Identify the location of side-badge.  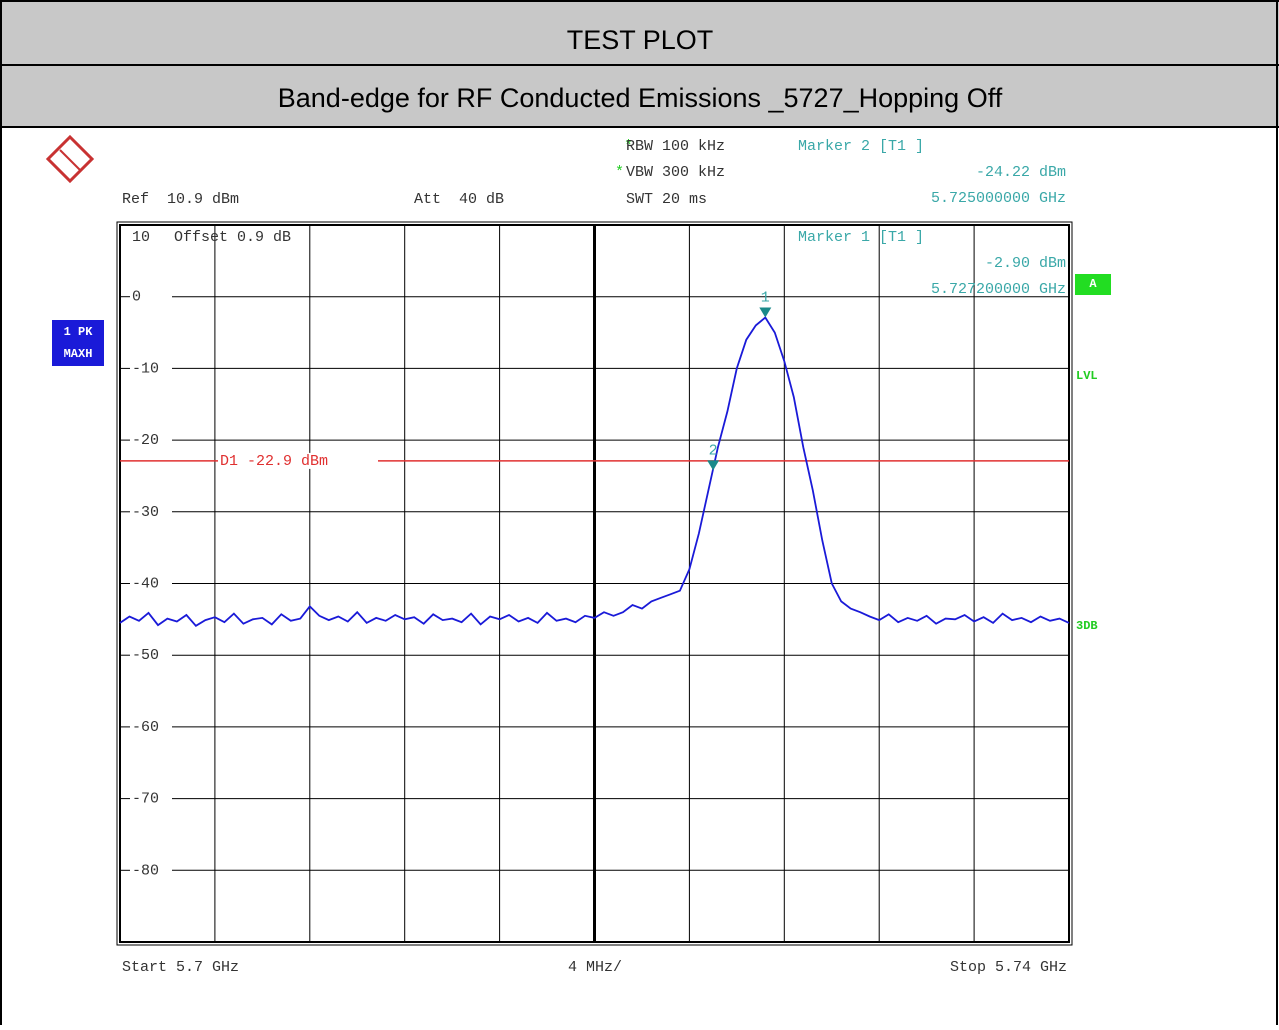
(1093, 284).